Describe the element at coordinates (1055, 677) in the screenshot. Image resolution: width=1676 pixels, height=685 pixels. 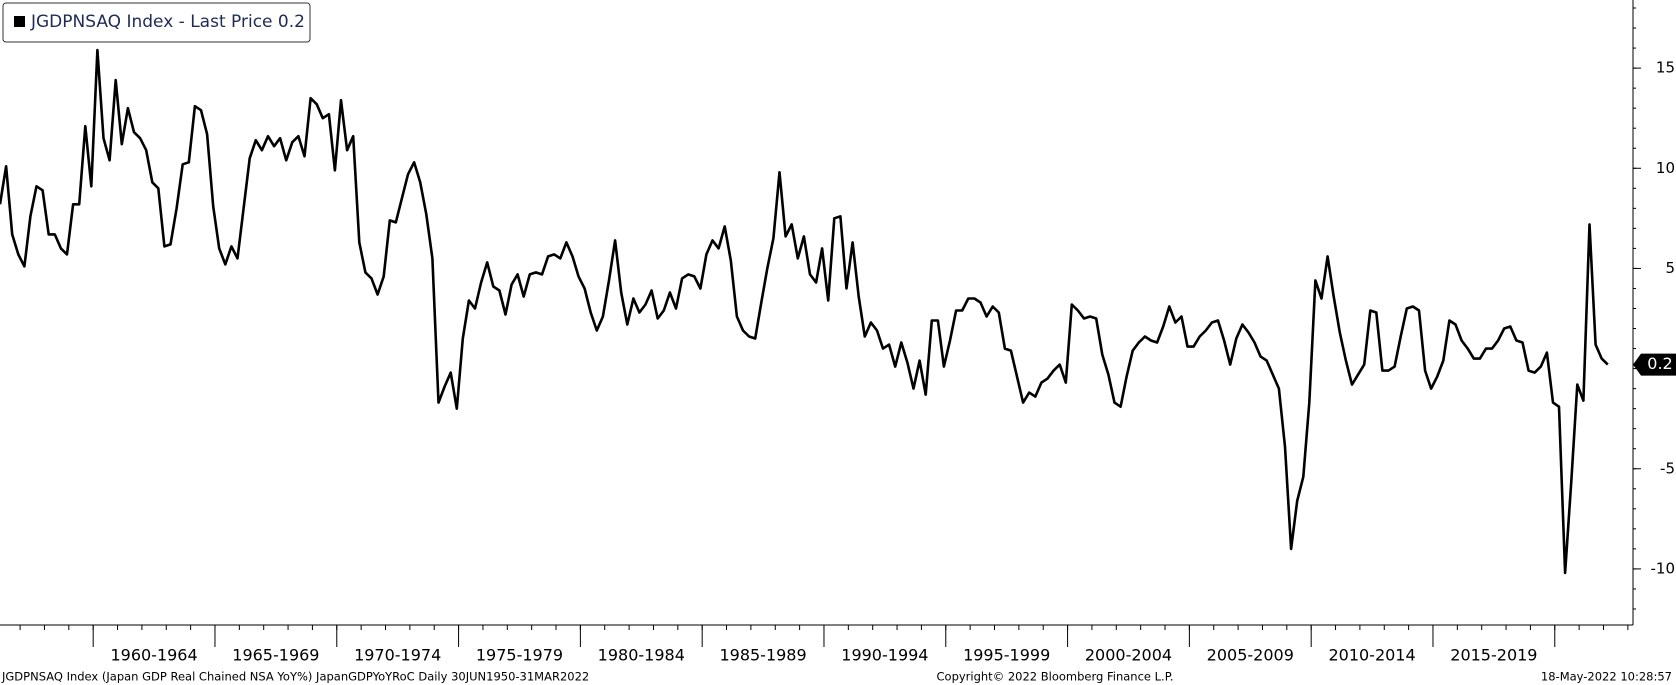
I see `footer-center: Copyright© 2022 Bloomberg Finance L.P.` at that location.